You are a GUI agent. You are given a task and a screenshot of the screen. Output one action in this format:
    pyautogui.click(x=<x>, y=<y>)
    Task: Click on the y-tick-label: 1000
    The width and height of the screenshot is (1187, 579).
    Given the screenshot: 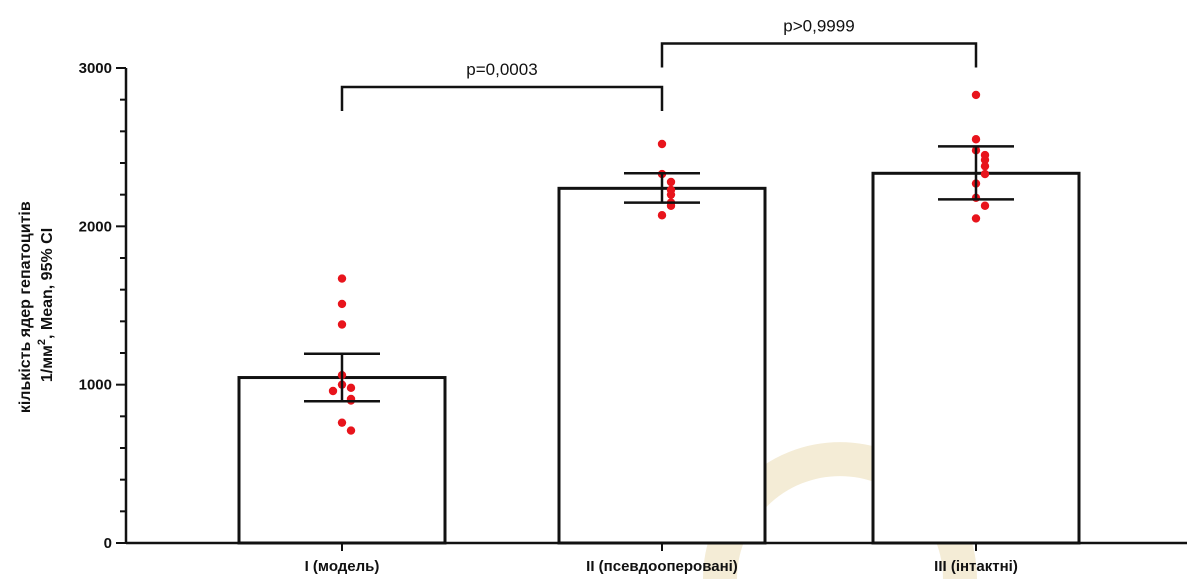 What is the action you would take?
    pyautogui.click(x=95, y=385)
    